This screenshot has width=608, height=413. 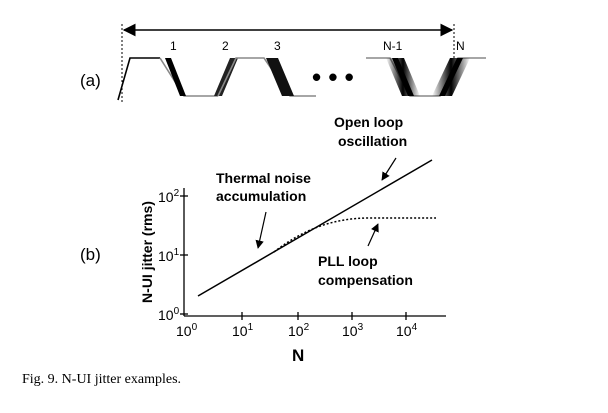 I want to click on ellipsis-dots: • • •, so click(x=333, y=77).